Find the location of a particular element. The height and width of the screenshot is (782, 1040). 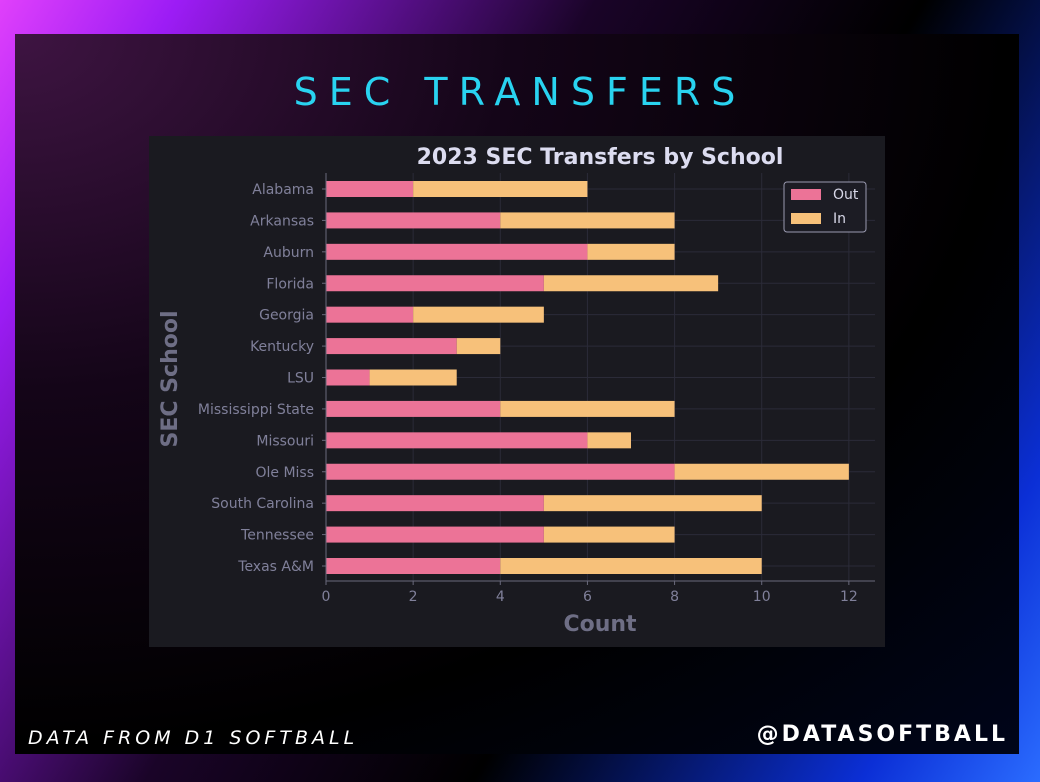

y-tick-label: LSU is located at coordinates (300, 379).